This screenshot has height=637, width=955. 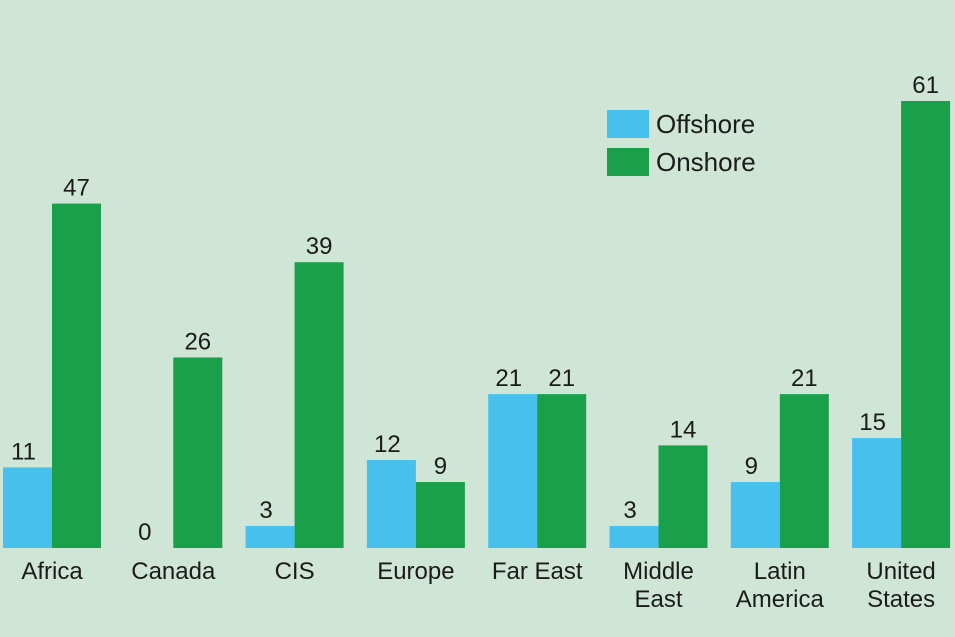 What do you see at coordinates (76, 376) in the screenshot?
I see `bar-africa-onshore` at bounding box center [76, 376].